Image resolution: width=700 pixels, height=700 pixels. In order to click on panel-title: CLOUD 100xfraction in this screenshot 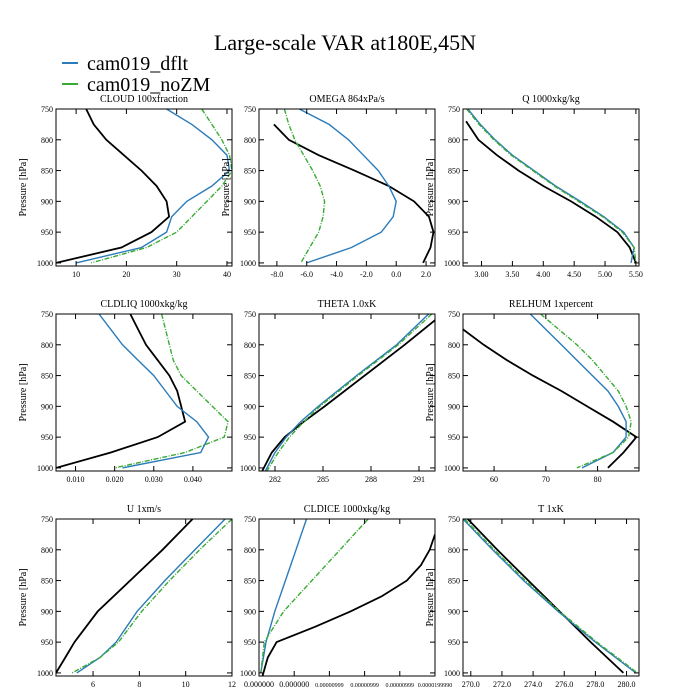, I will do `click(144, 99)`.